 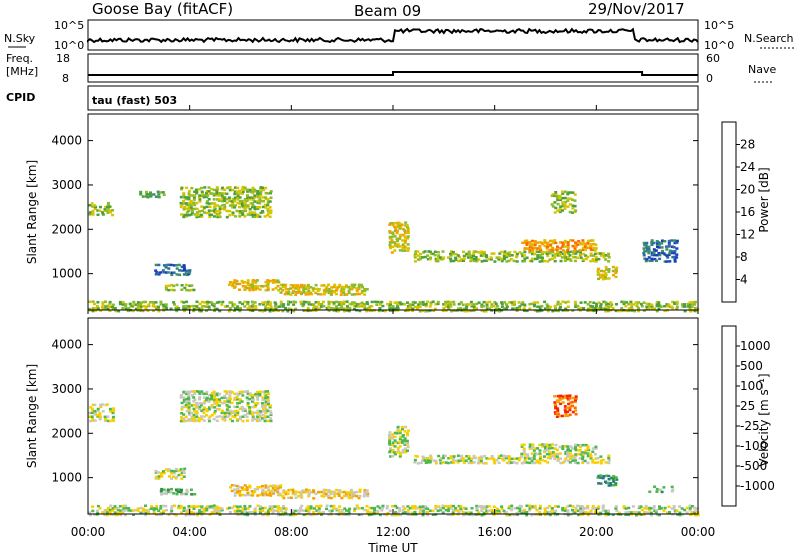 What do you see at coordinates (63, 58) in the screenshot?
I see `freq-tick-top: 18` at bounding box center [63, 58].